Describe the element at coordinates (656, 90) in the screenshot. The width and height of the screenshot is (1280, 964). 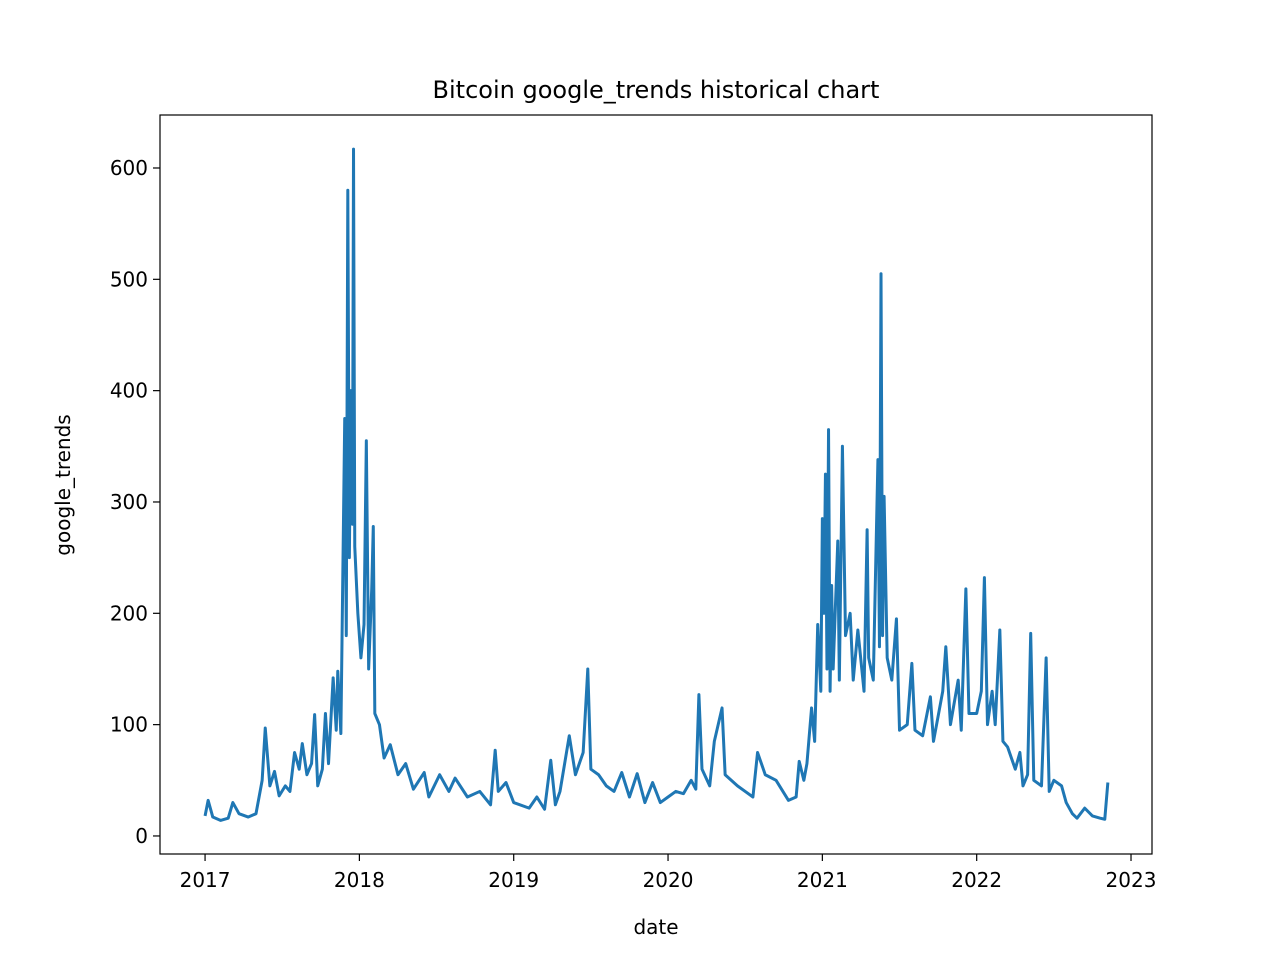
I see `chart-title: Bitcoin google_trends historical chart` at that location.